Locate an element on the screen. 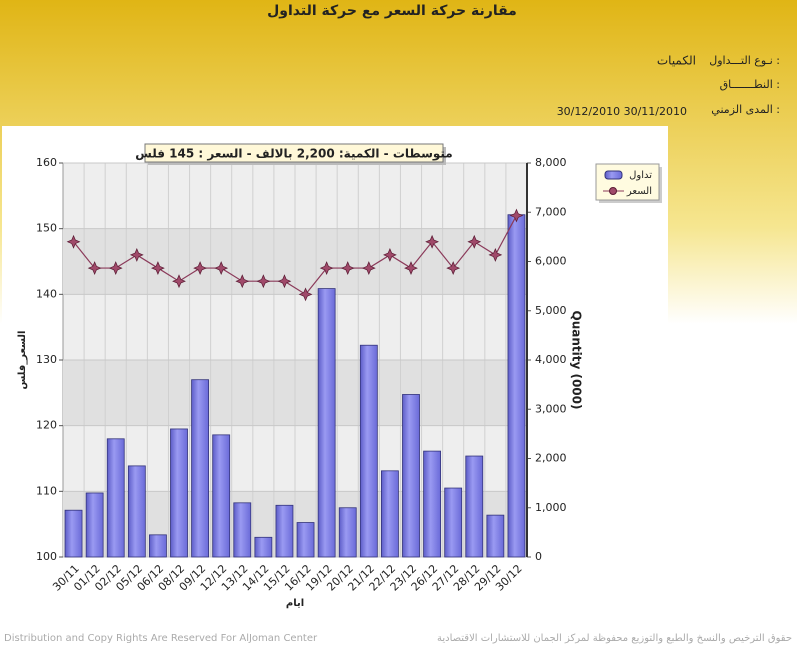 The height and width of the screenshot is (648, 797). y-tick-label: 120 is located at coordinates (46, 425).